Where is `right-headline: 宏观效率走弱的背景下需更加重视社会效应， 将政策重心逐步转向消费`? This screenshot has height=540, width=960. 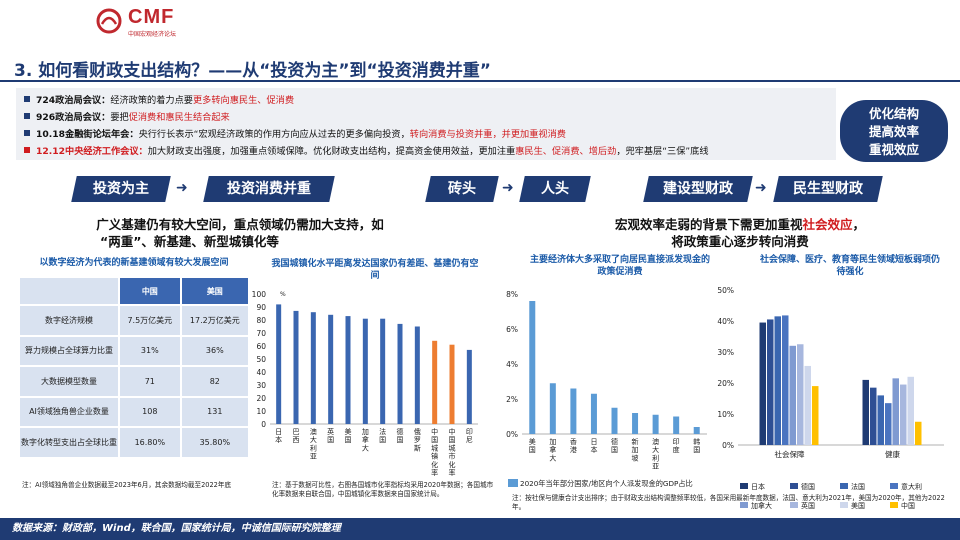 right-headline: 宏观效率走弱的背景下需更加重视社会效应， 将政策重心逐步转向消费 is located at coordinates (740, 233).